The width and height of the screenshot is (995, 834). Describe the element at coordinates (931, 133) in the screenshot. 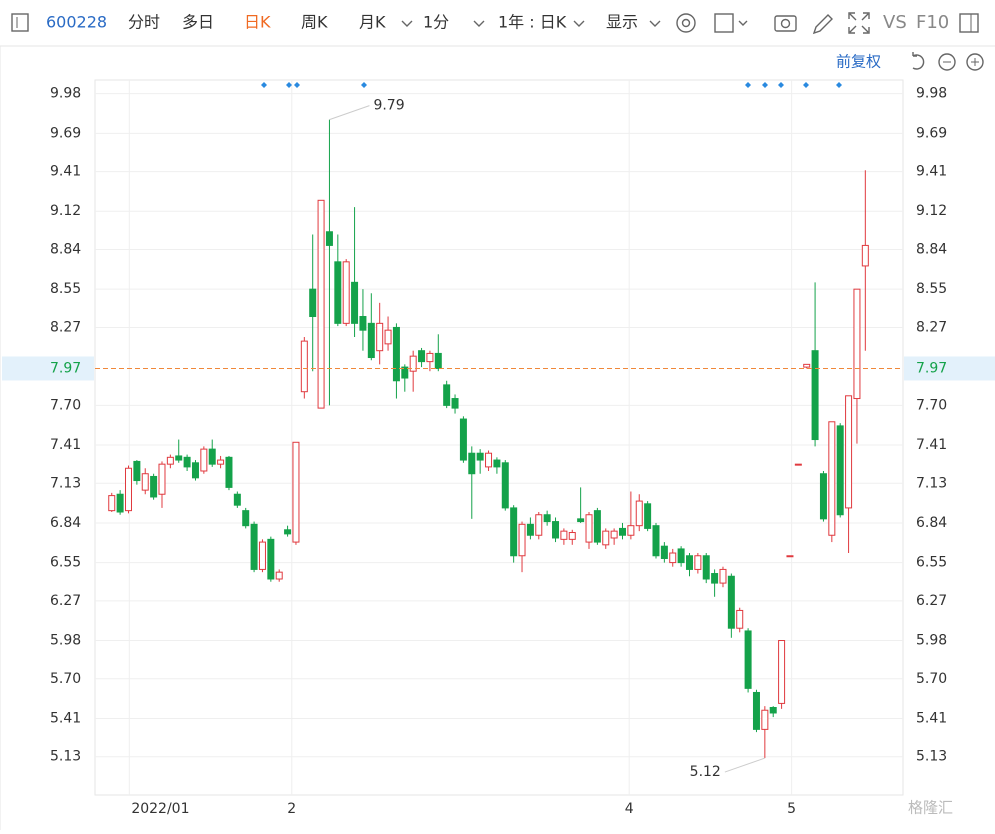

I see `y-tick-label-right: 9.69` at that location.